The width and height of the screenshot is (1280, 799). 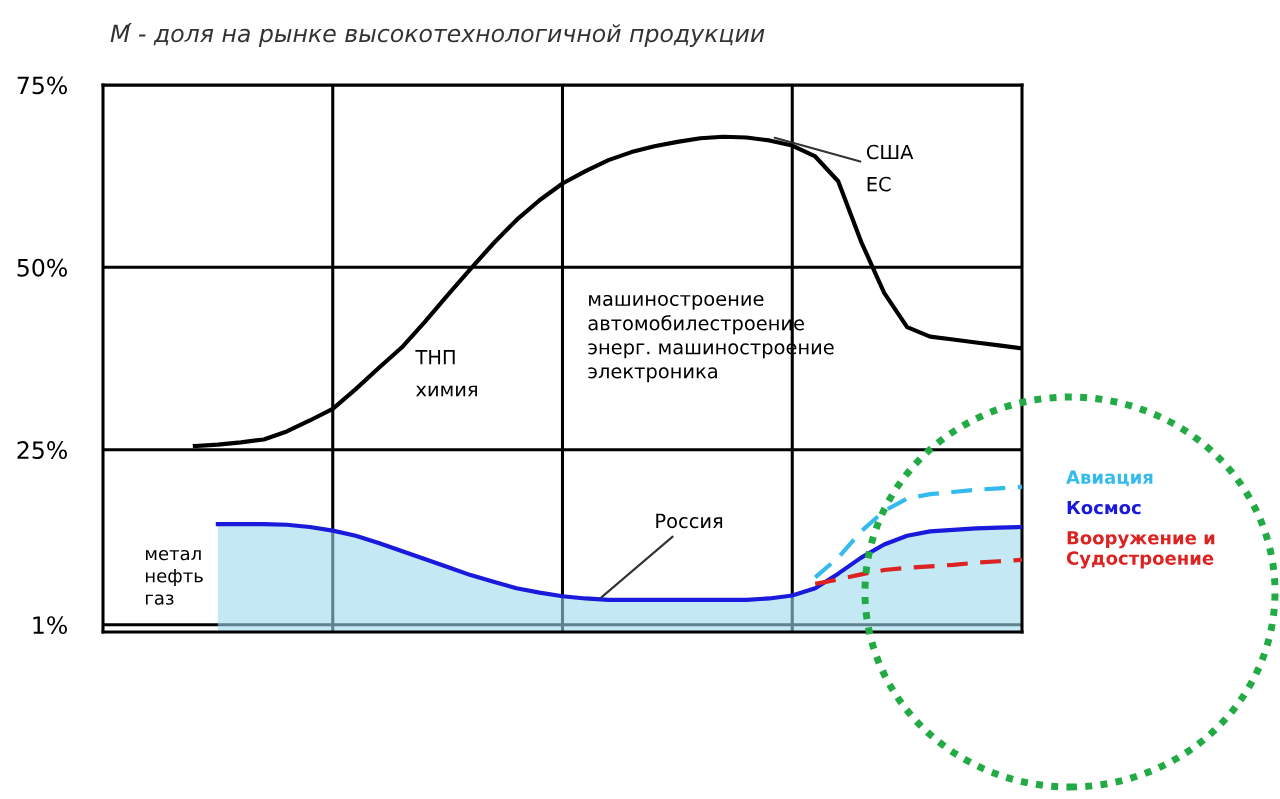 I want to click on annotation: США ЕС, so click(x=890, y=168).